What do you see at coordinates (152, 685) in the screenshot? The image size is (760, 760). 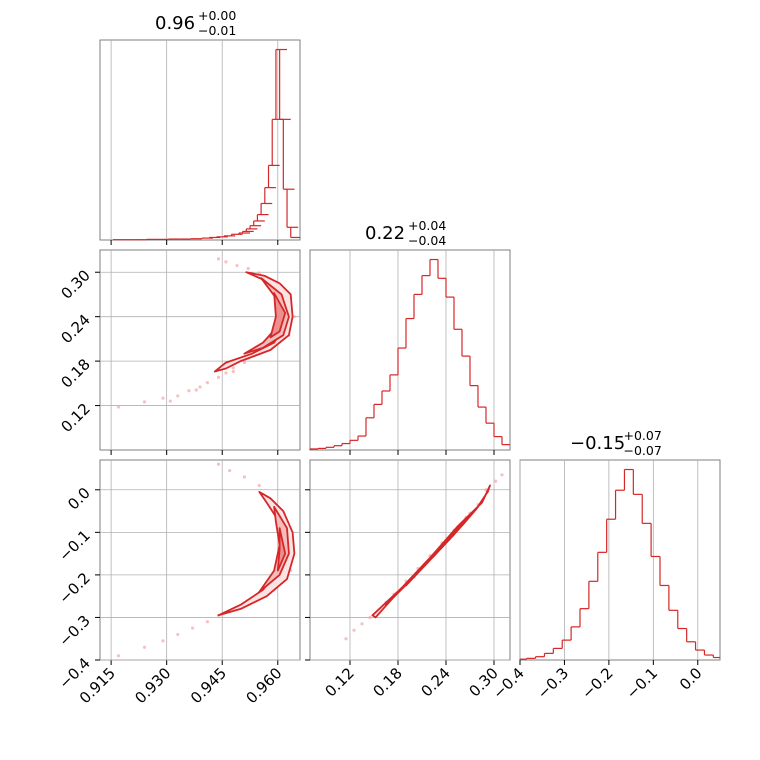 I see `contour-2-0-xtick-label: 0.930` at bounding box center [152, 685].